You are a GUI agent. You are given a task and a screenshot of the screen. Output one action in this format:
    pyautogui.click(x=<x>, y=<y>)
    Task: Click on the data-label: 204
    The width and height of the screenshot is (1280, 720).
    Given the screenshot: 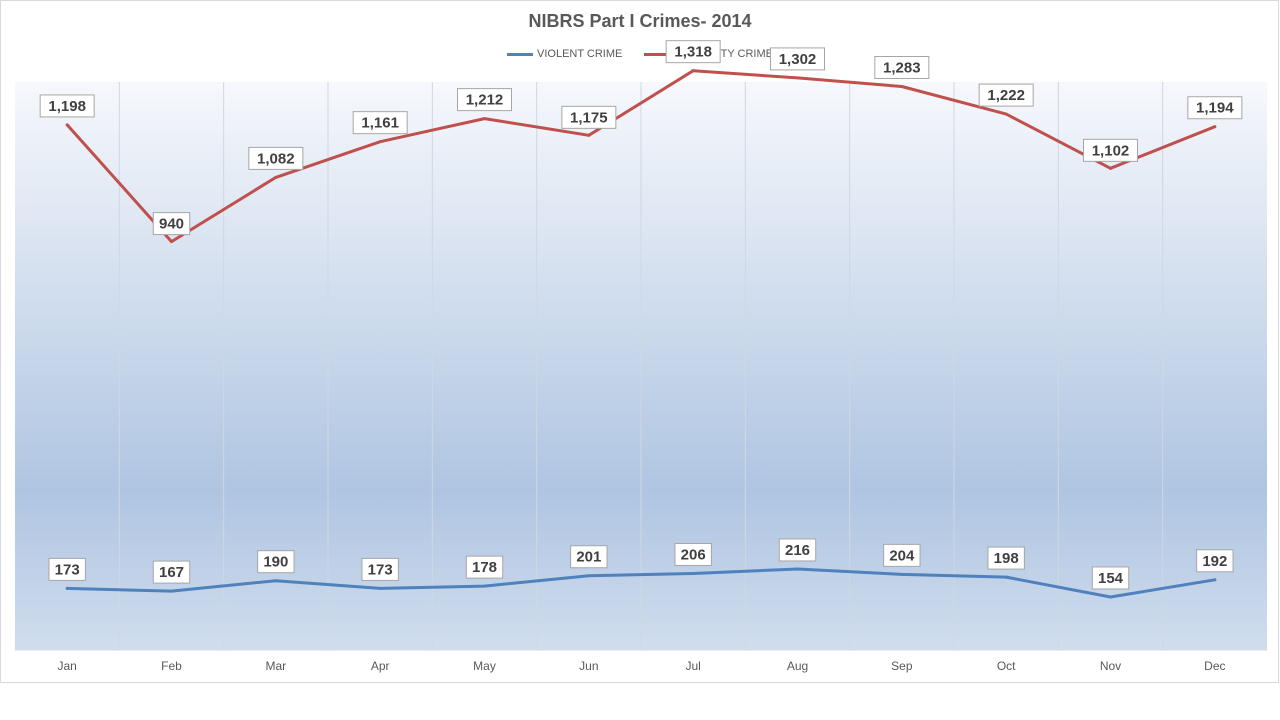 What is the action you would take?
    pyautogui.click(x=902, y=555)
    